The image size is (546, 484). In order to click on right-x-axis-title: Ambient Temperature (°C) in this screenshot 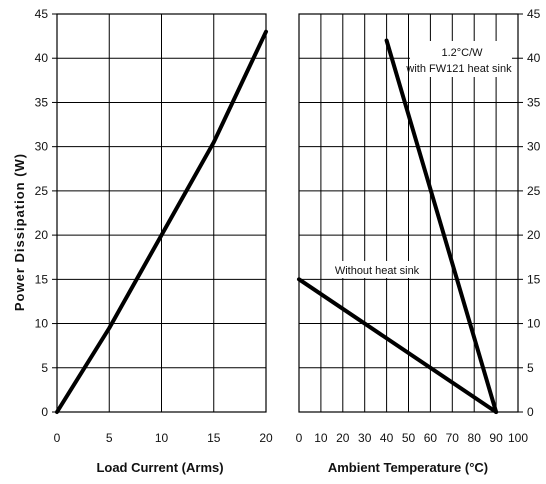, I will do `click(408, 467)`.